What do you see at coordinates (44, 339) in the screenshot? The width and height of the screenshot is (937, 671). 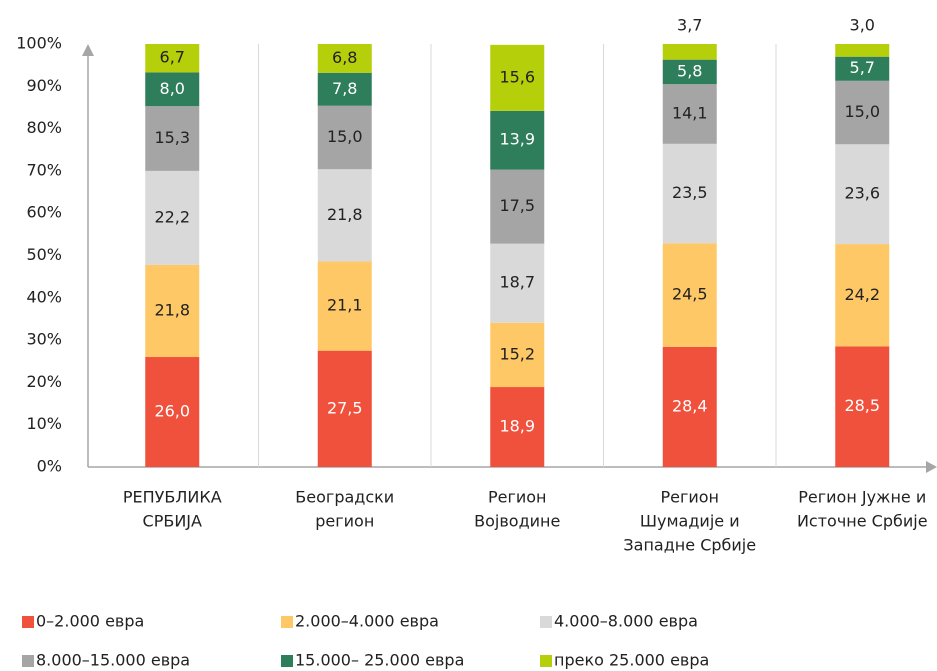 I see `y-tick-label: 30%` at bounding box center [44, 339].